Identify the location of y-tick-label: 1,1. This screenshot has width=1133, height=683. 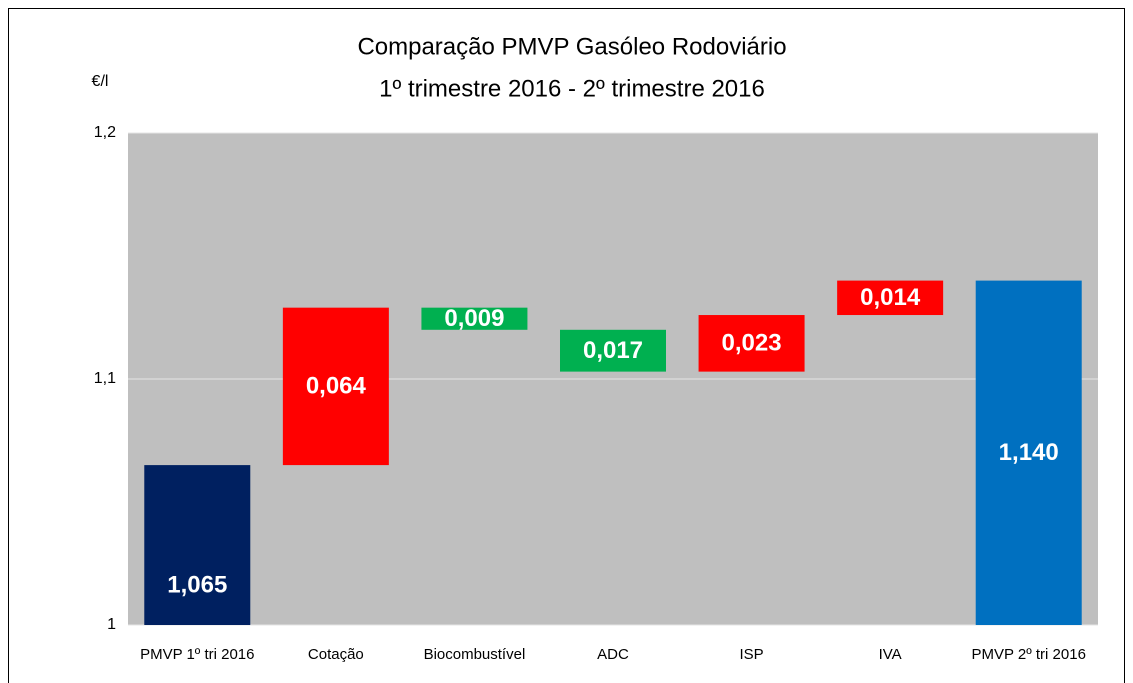
(105, 378).